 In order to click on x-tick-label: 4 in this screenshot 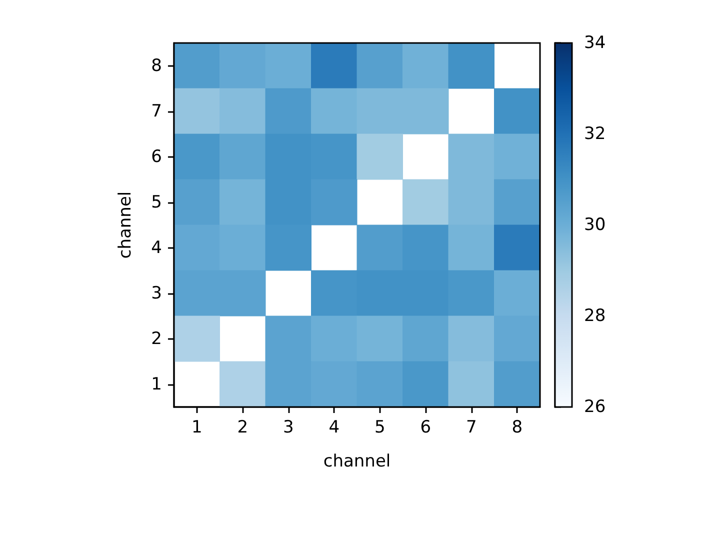, I will do `click(334, 428)`.